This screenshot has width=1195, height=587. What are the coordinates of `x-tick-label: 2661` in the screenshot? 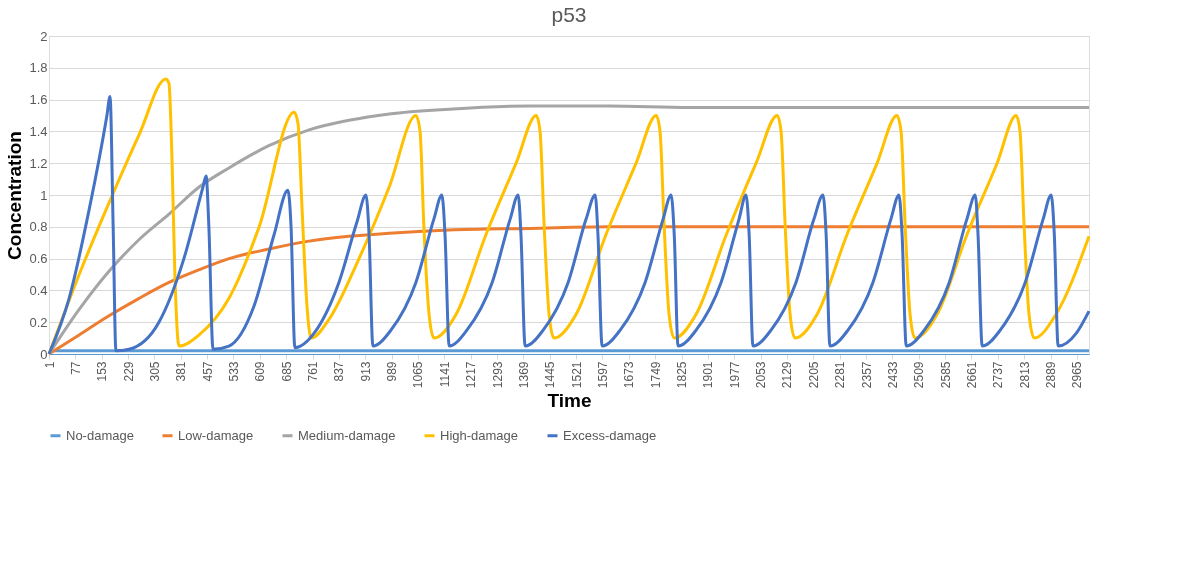 It's located at (971, 375).